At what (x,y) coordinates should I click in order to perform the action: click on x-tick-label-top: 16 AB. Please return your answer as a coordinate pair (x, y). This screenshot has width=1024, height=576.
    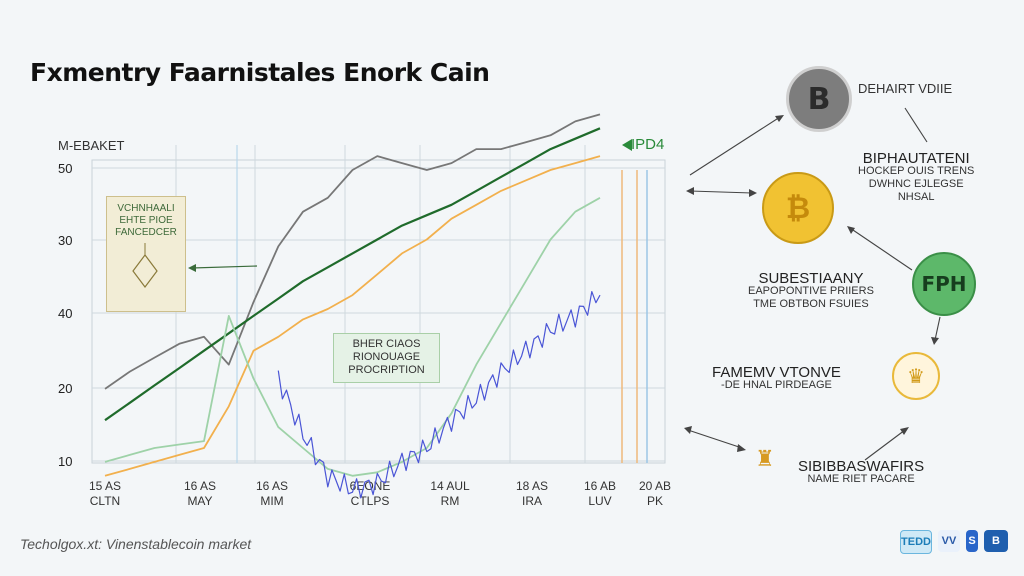
    Looking at the image, I should click on (600, 486).